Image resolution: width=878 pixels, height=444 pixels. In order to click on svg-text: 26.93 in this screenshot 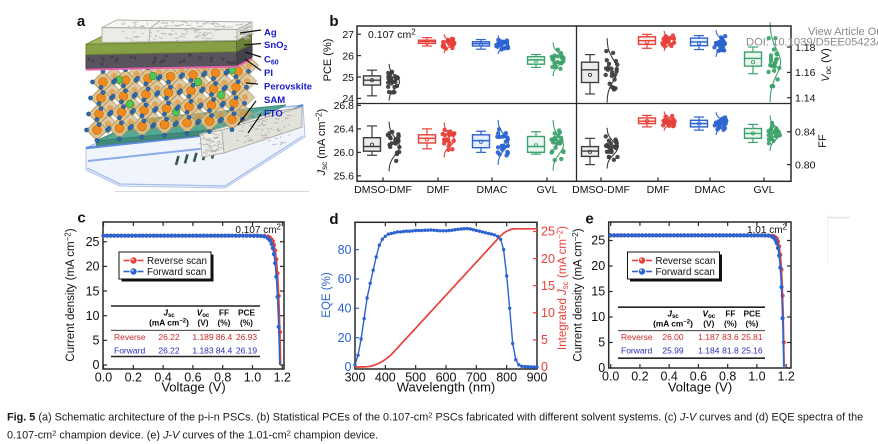, I will do `click(247, 337)`.